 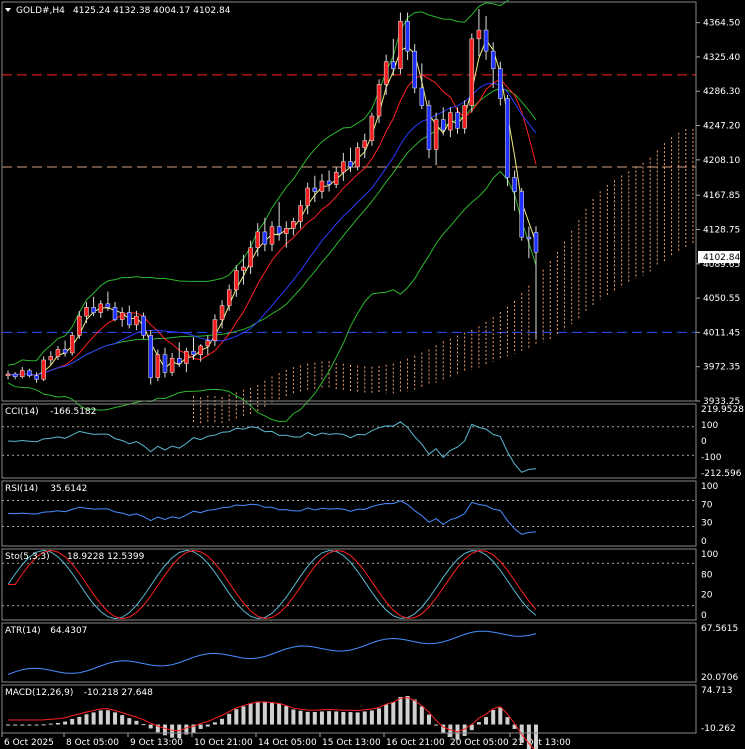 What do you see at coordinates (272, 584) in the screenshot?
I see `stochastic-signal-line` at bounding box center [272, 584].